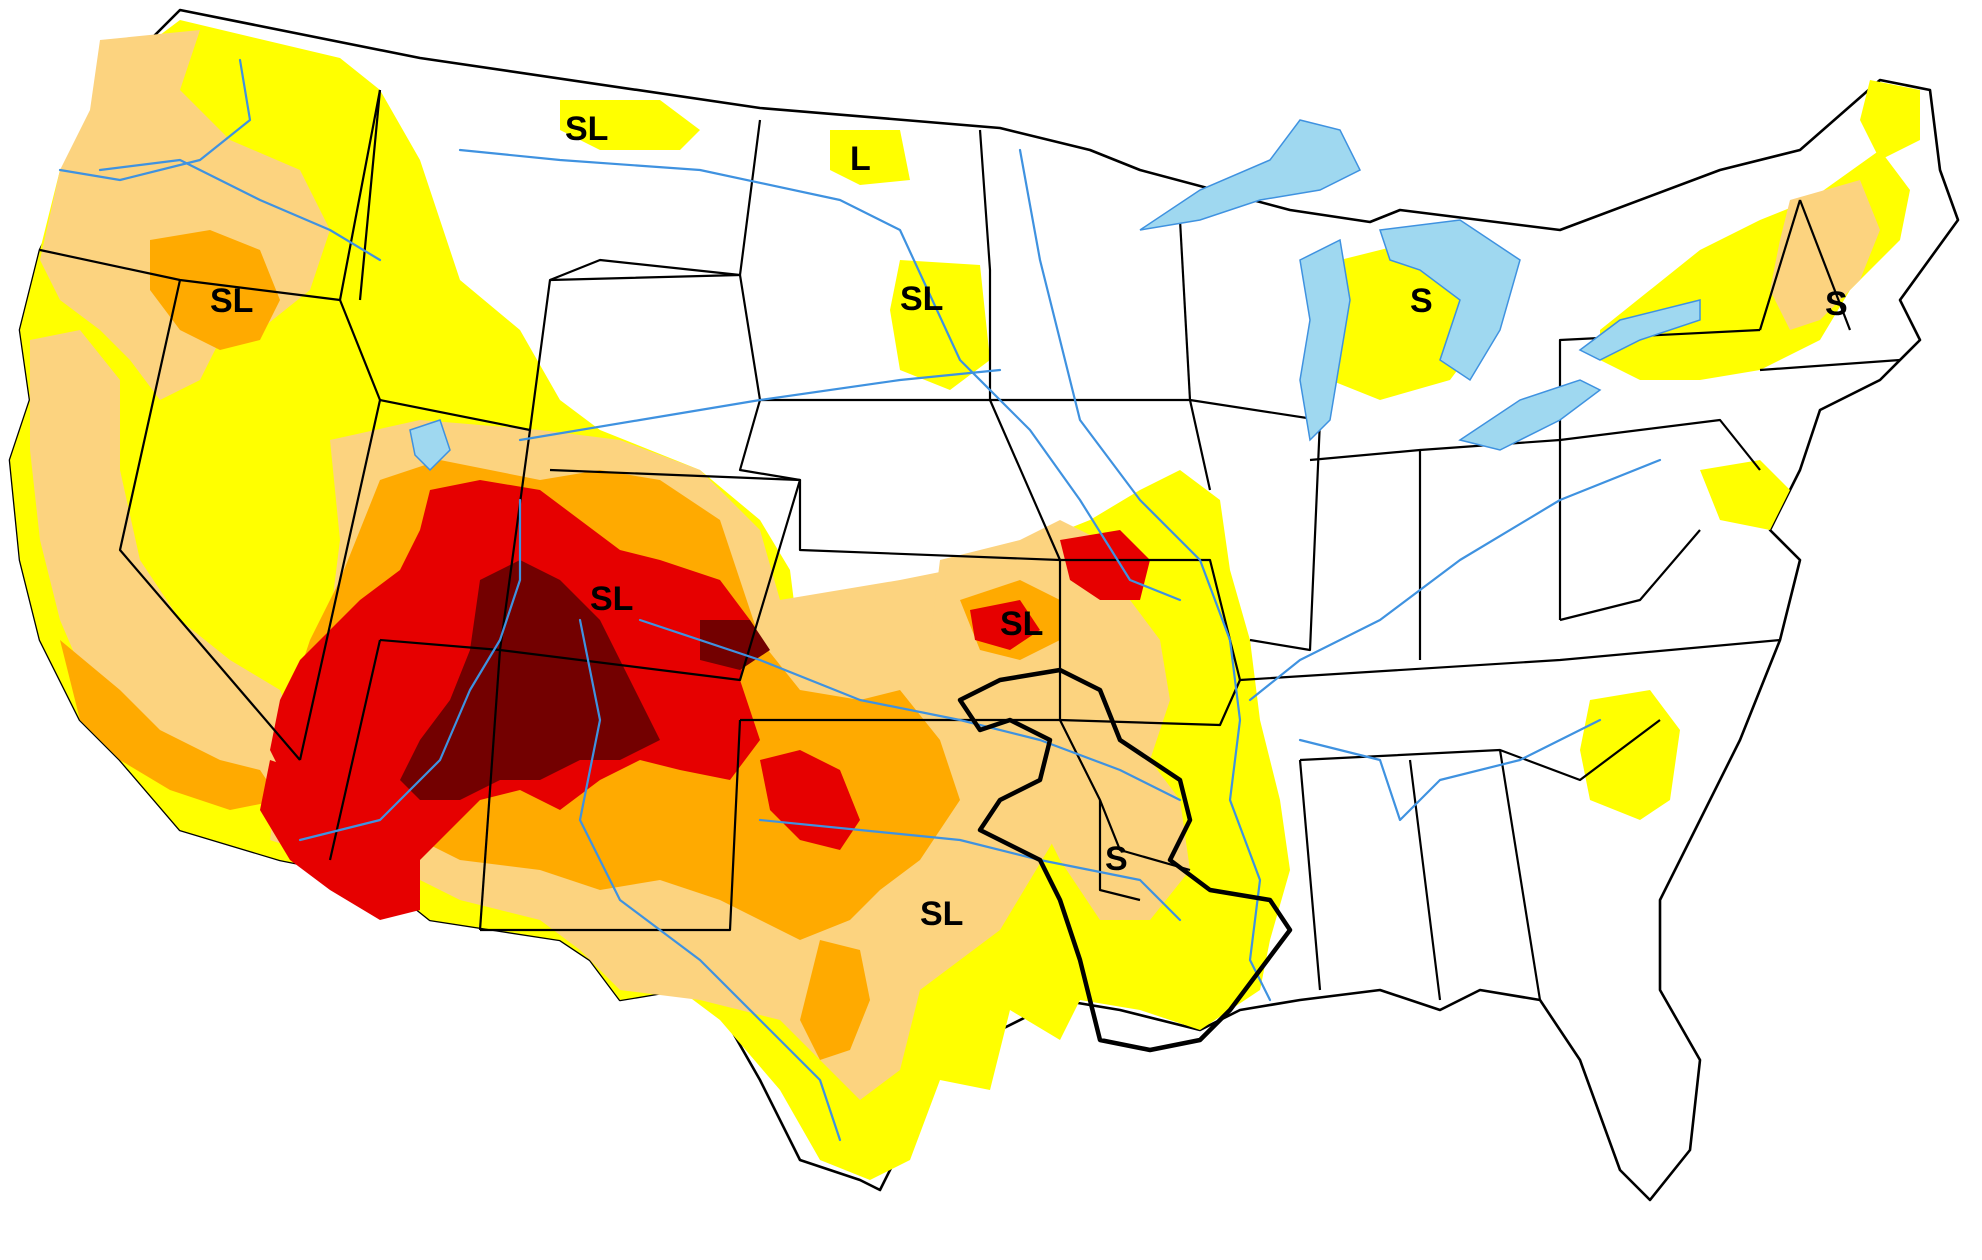 The image size is (1982, 1260). Describe the element at coordinates (1455, 580) in the screenshot. I see `ohio-river` at that location.